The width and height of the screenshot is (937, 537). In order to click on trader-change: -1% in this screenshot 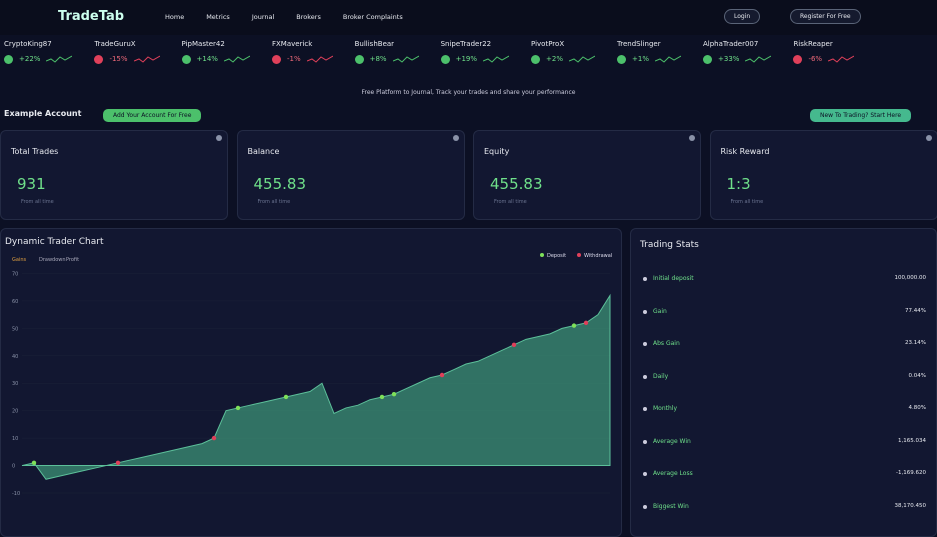, I will do `click(293, 59)`.